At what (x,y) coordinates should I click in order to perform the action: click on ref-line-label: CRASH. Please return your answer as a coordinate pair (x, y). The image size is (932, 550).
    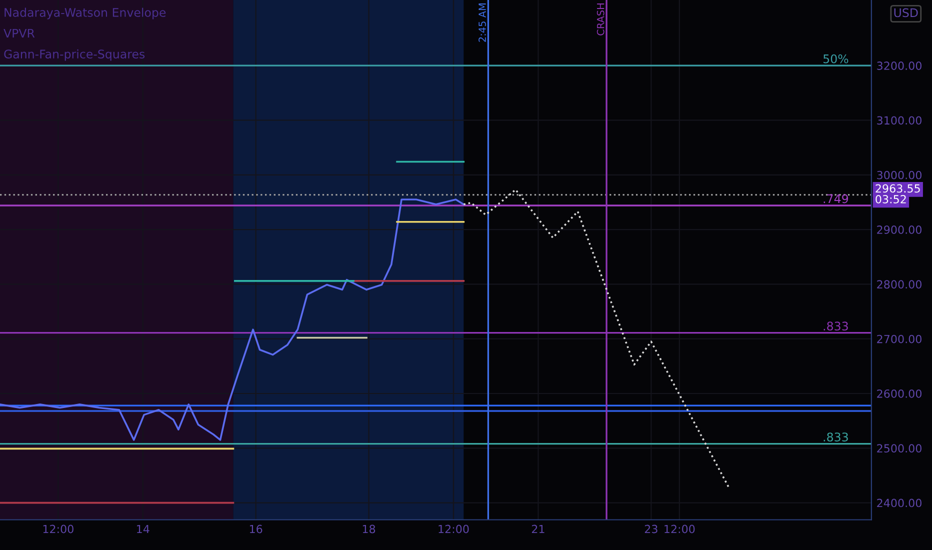
    Looking at the image, I should click on (600, 20).